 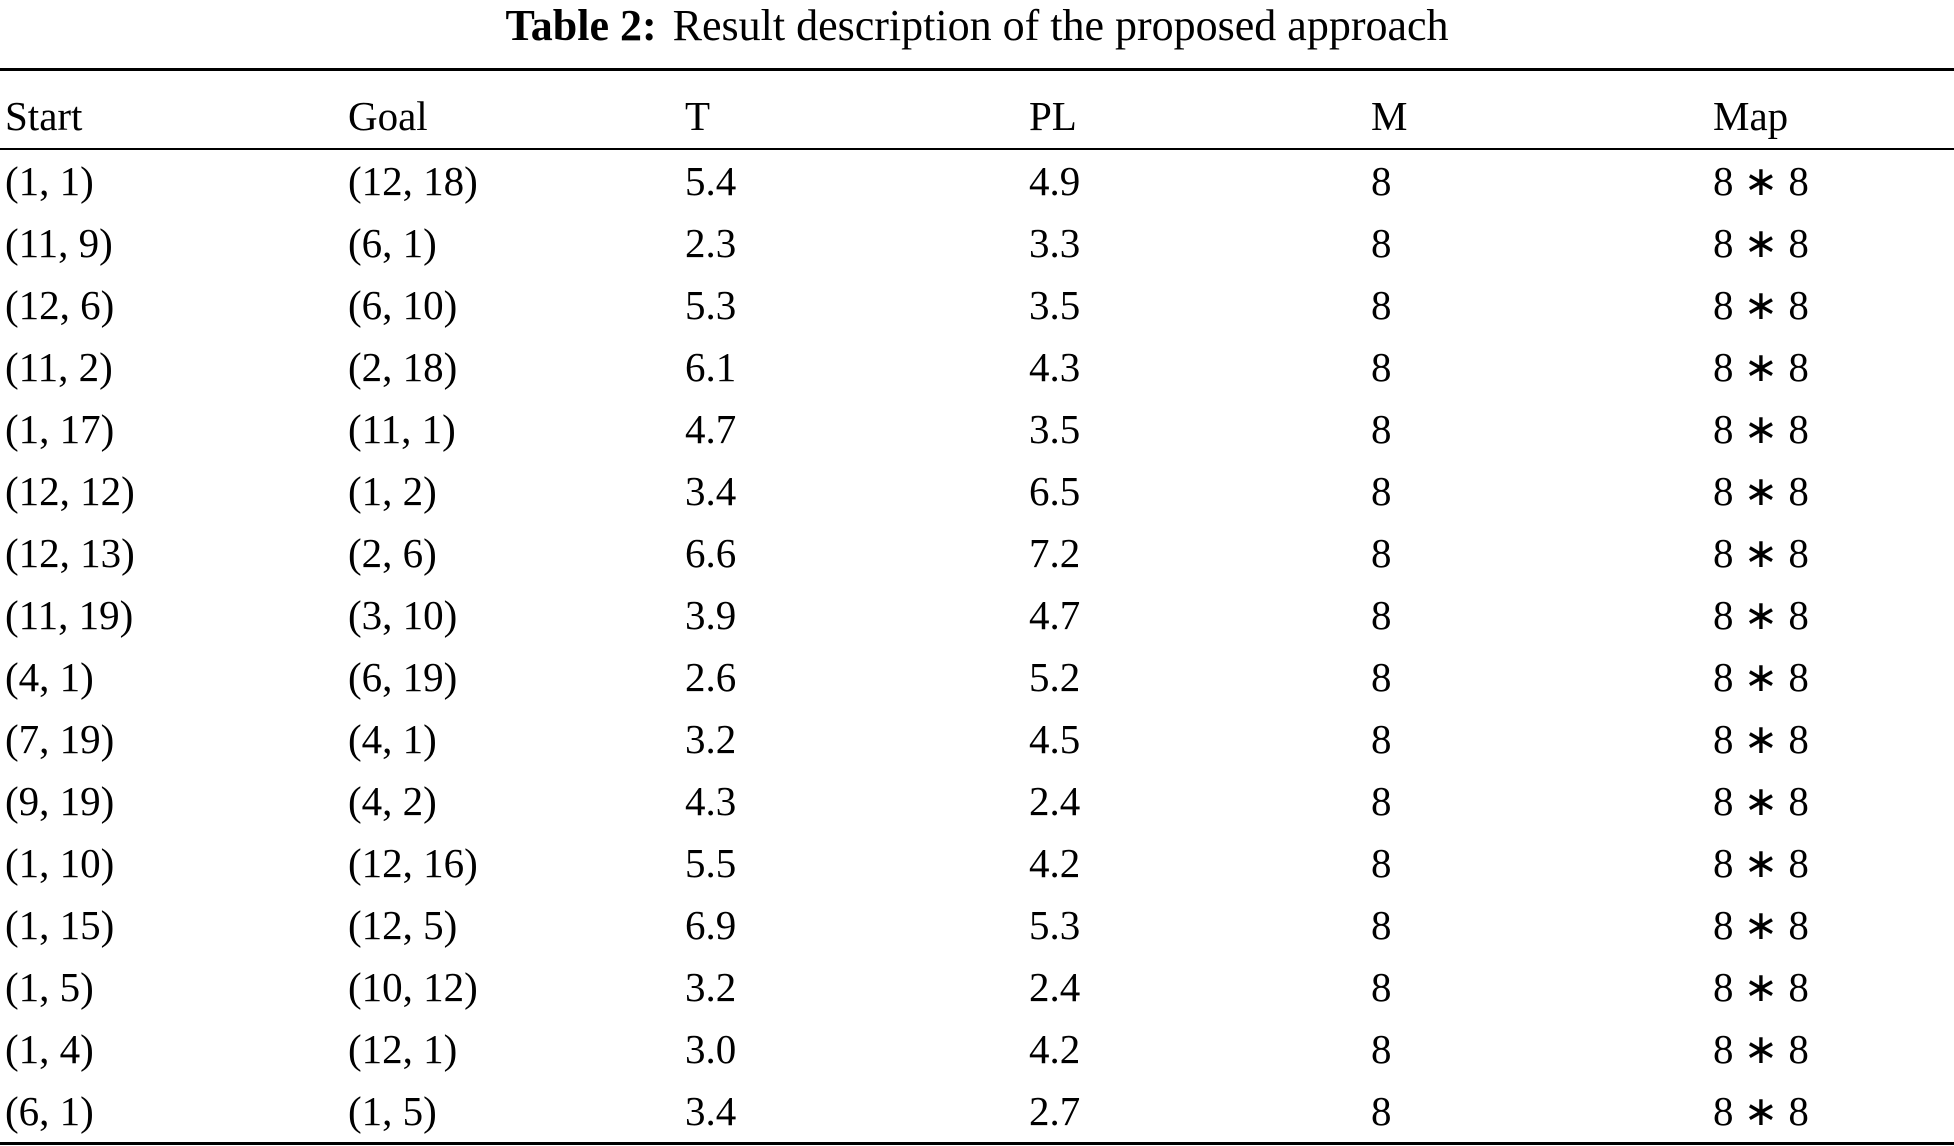 What do you see at coordinates (711, 367) in the screenshot?
I see `table-cell: 6.1` at bounding box center [711, 367].